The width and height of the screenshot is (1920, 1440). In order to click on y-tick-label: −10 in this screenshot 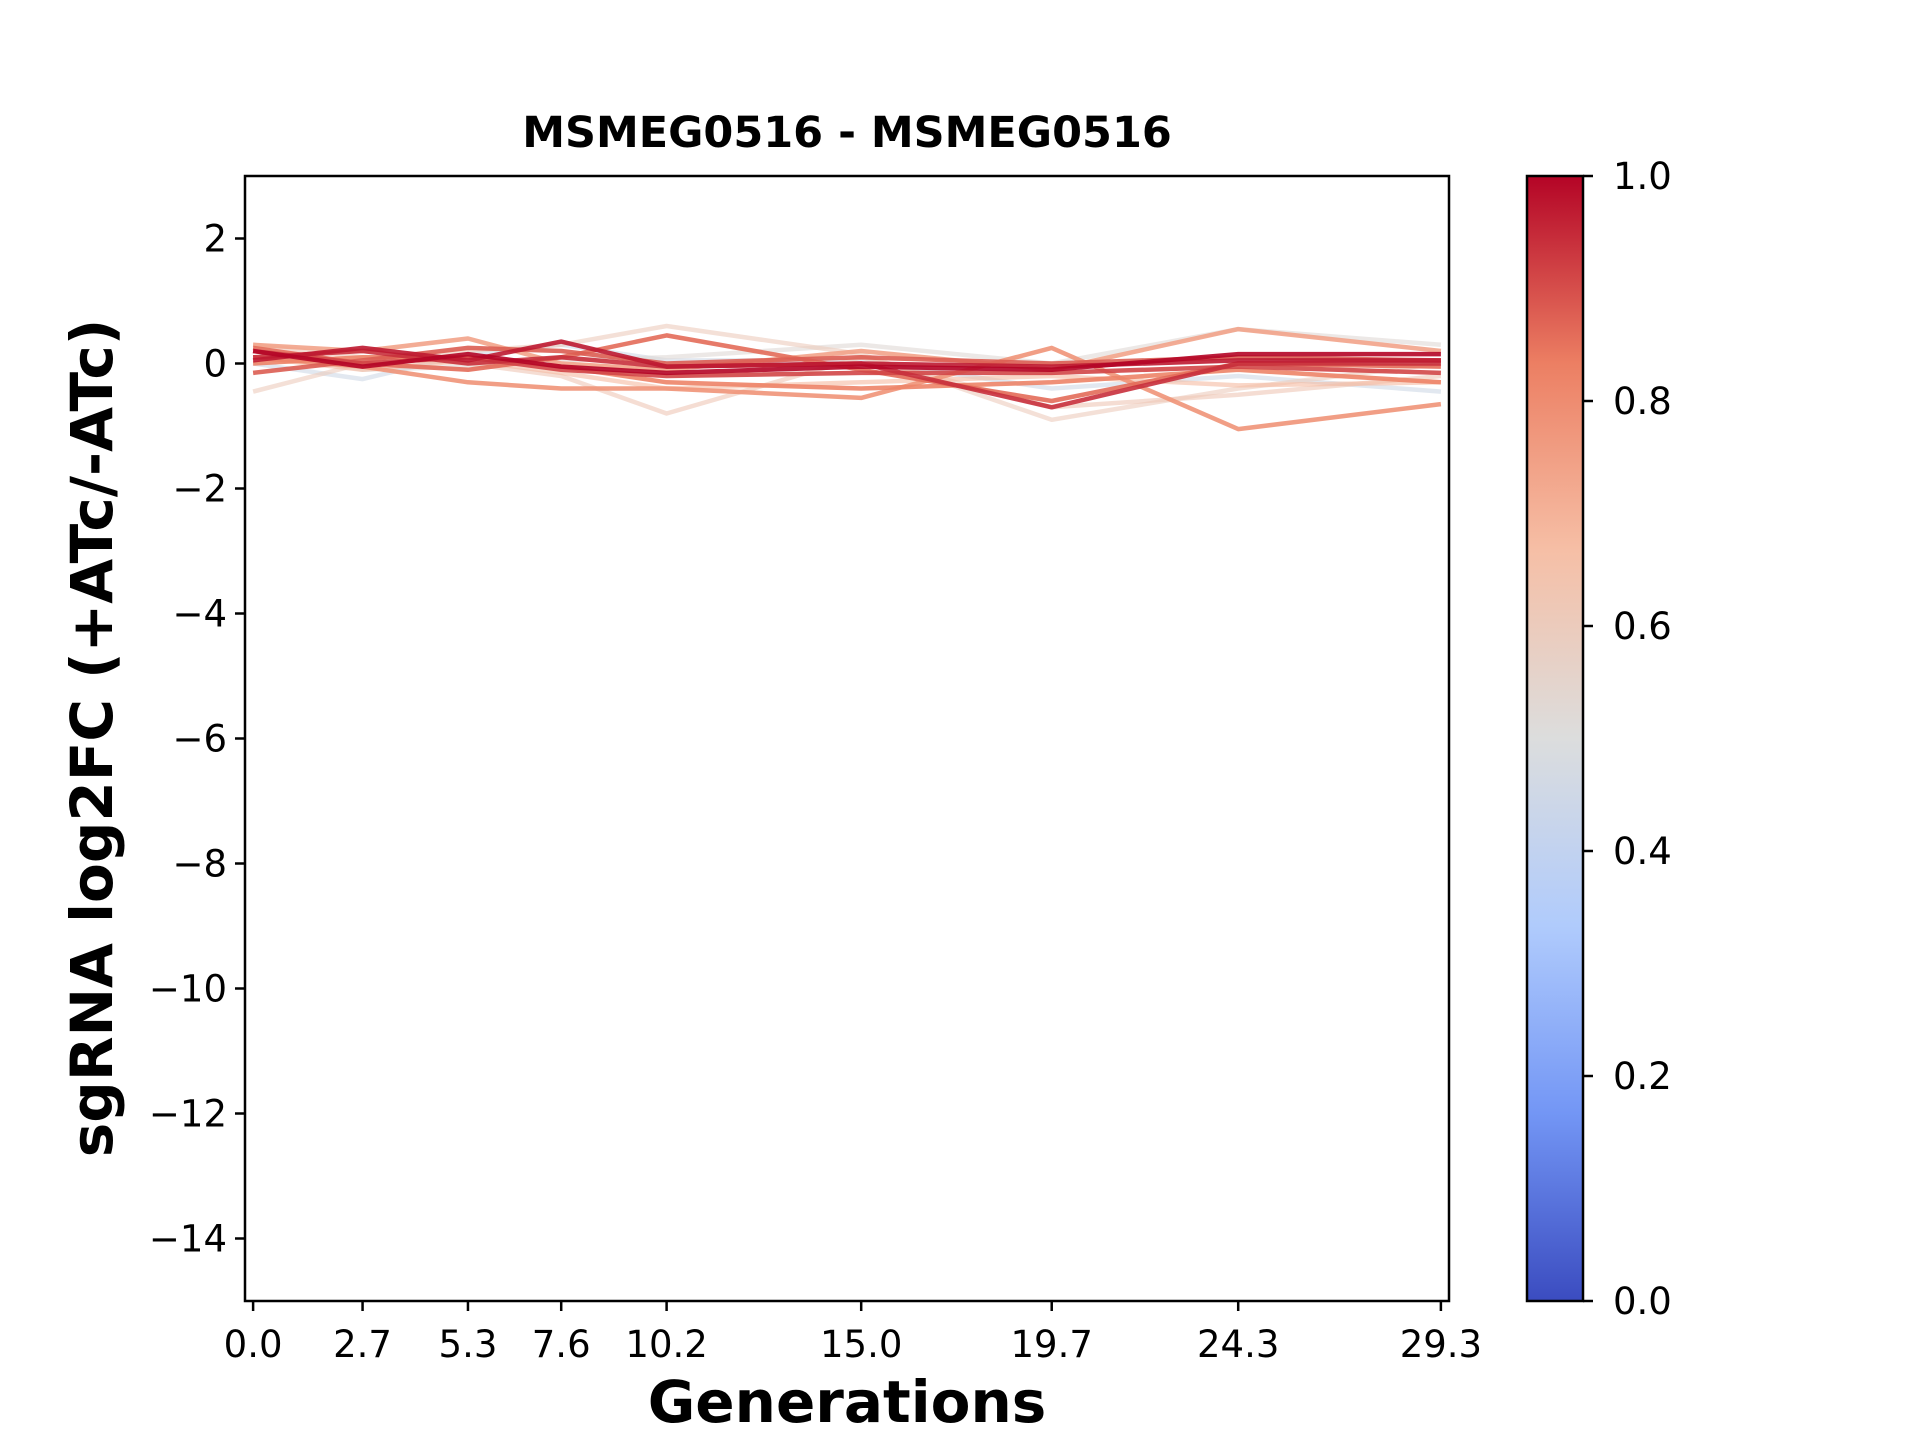, I will do `click(188, 989)`.